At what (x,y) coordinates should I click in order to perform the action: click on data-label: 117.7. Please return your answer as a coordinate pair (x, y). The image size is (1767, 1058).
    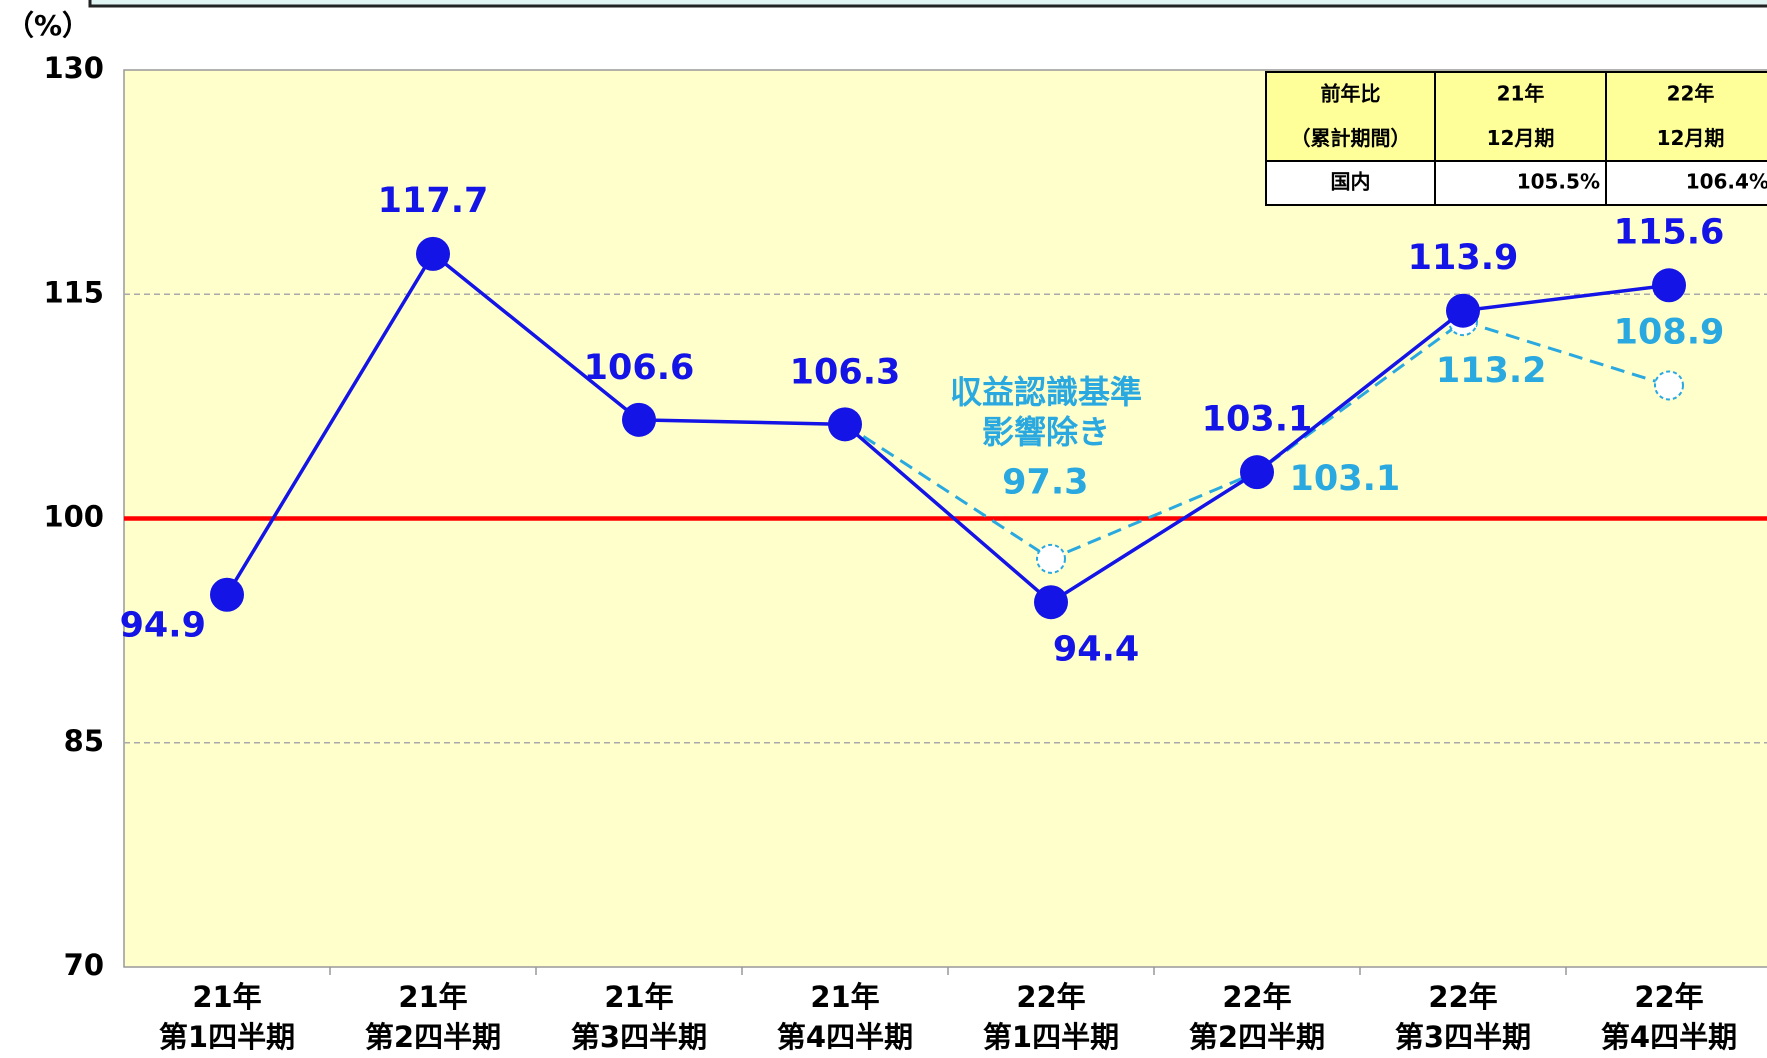
    Looking at the image, I should click on (433, 201).